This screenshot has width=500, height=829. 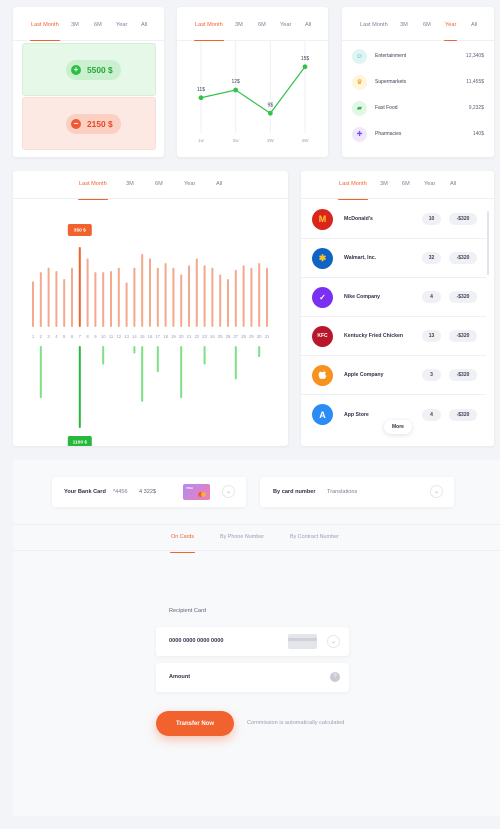 What do you see at coordinates (393, 297) in the screenshot?
I see `merchant-row: ✓ Nike Company 4 -$320` at bounding box center [393, 297].